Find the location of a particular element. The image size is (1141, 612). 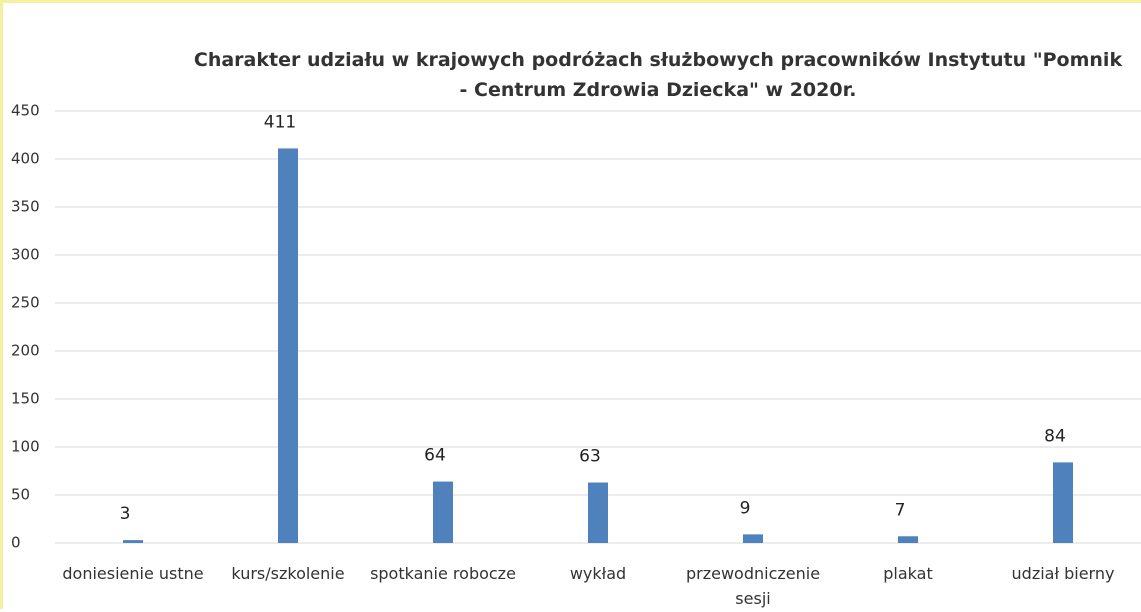

x-tick-label: kurs/szkolenie is located at coordinates (288, 573).